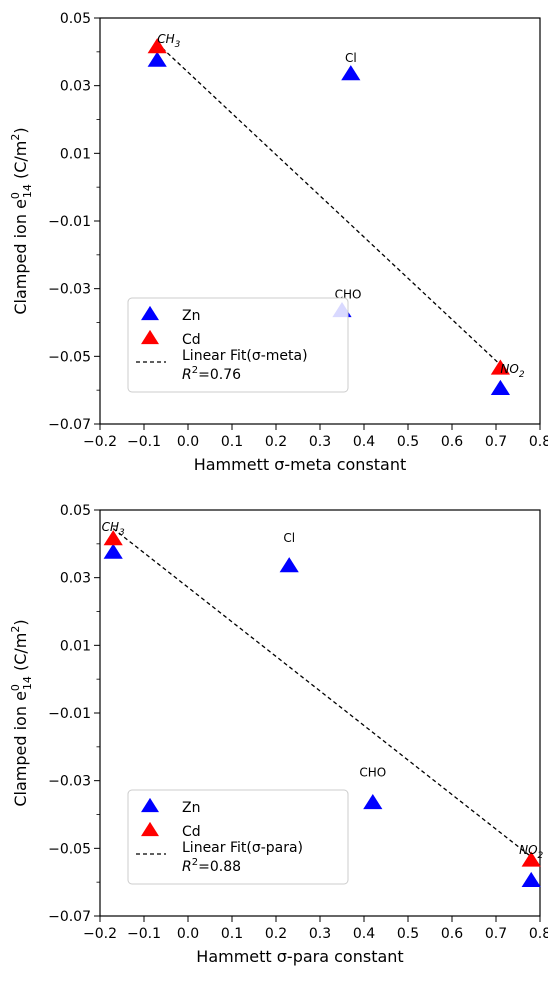 Image resolution: width=548 pixels, height=984 pixels. I want to click on y-axis-title-part: ), so click(20, 130).